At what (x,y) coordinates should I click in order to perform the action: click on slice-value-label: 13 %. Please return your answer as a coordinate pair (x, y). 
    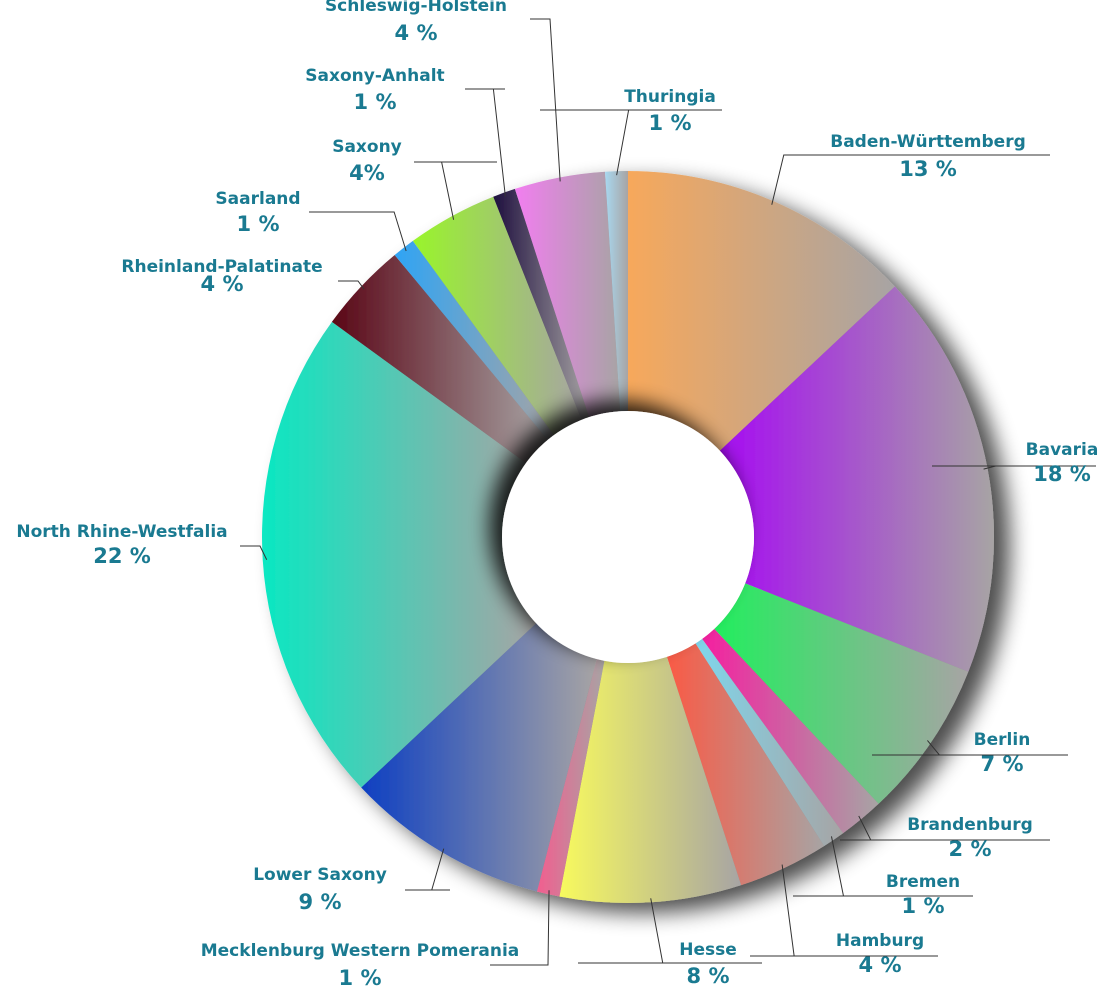
    Looking at the image, I should click on (928, 169).